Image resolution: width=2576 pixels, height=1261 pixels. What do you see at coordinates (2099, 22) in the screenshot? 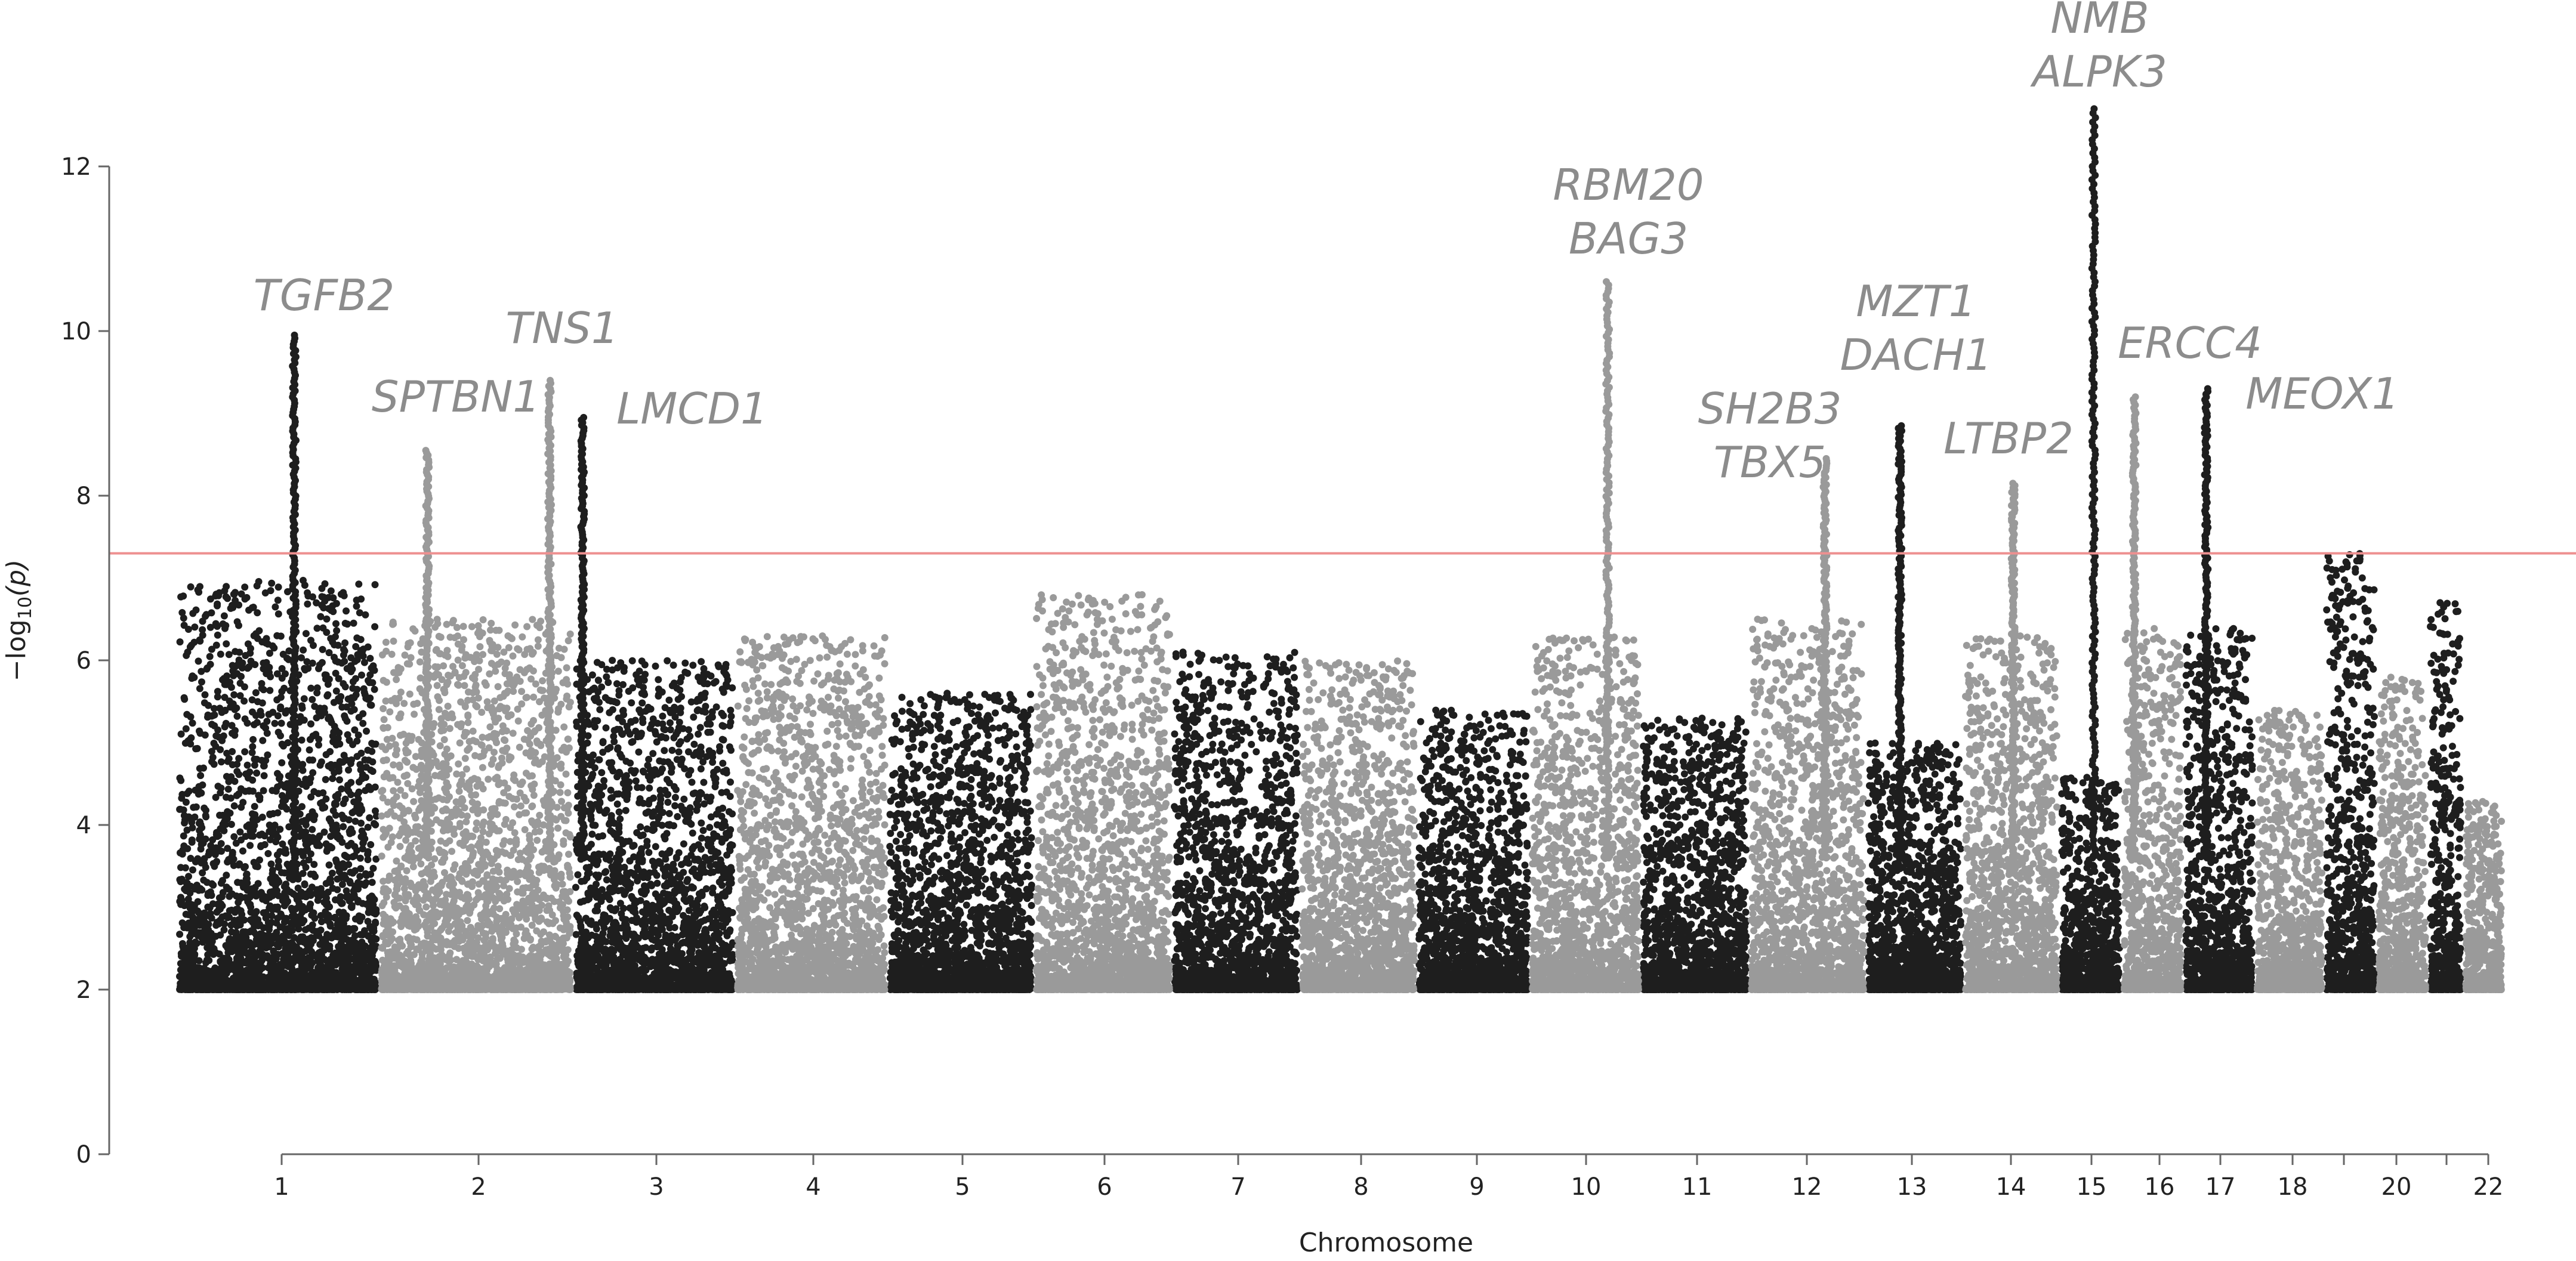
I see `gene-label: NMB` at bounding box center [2099, 22].